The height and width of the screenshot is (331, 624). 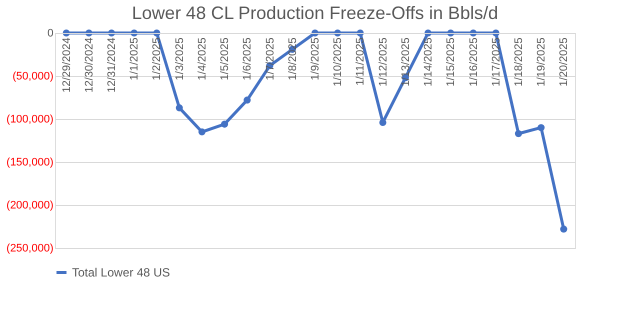 I want to click on y-tick-label: (200,000), so click(x=30, y=206).